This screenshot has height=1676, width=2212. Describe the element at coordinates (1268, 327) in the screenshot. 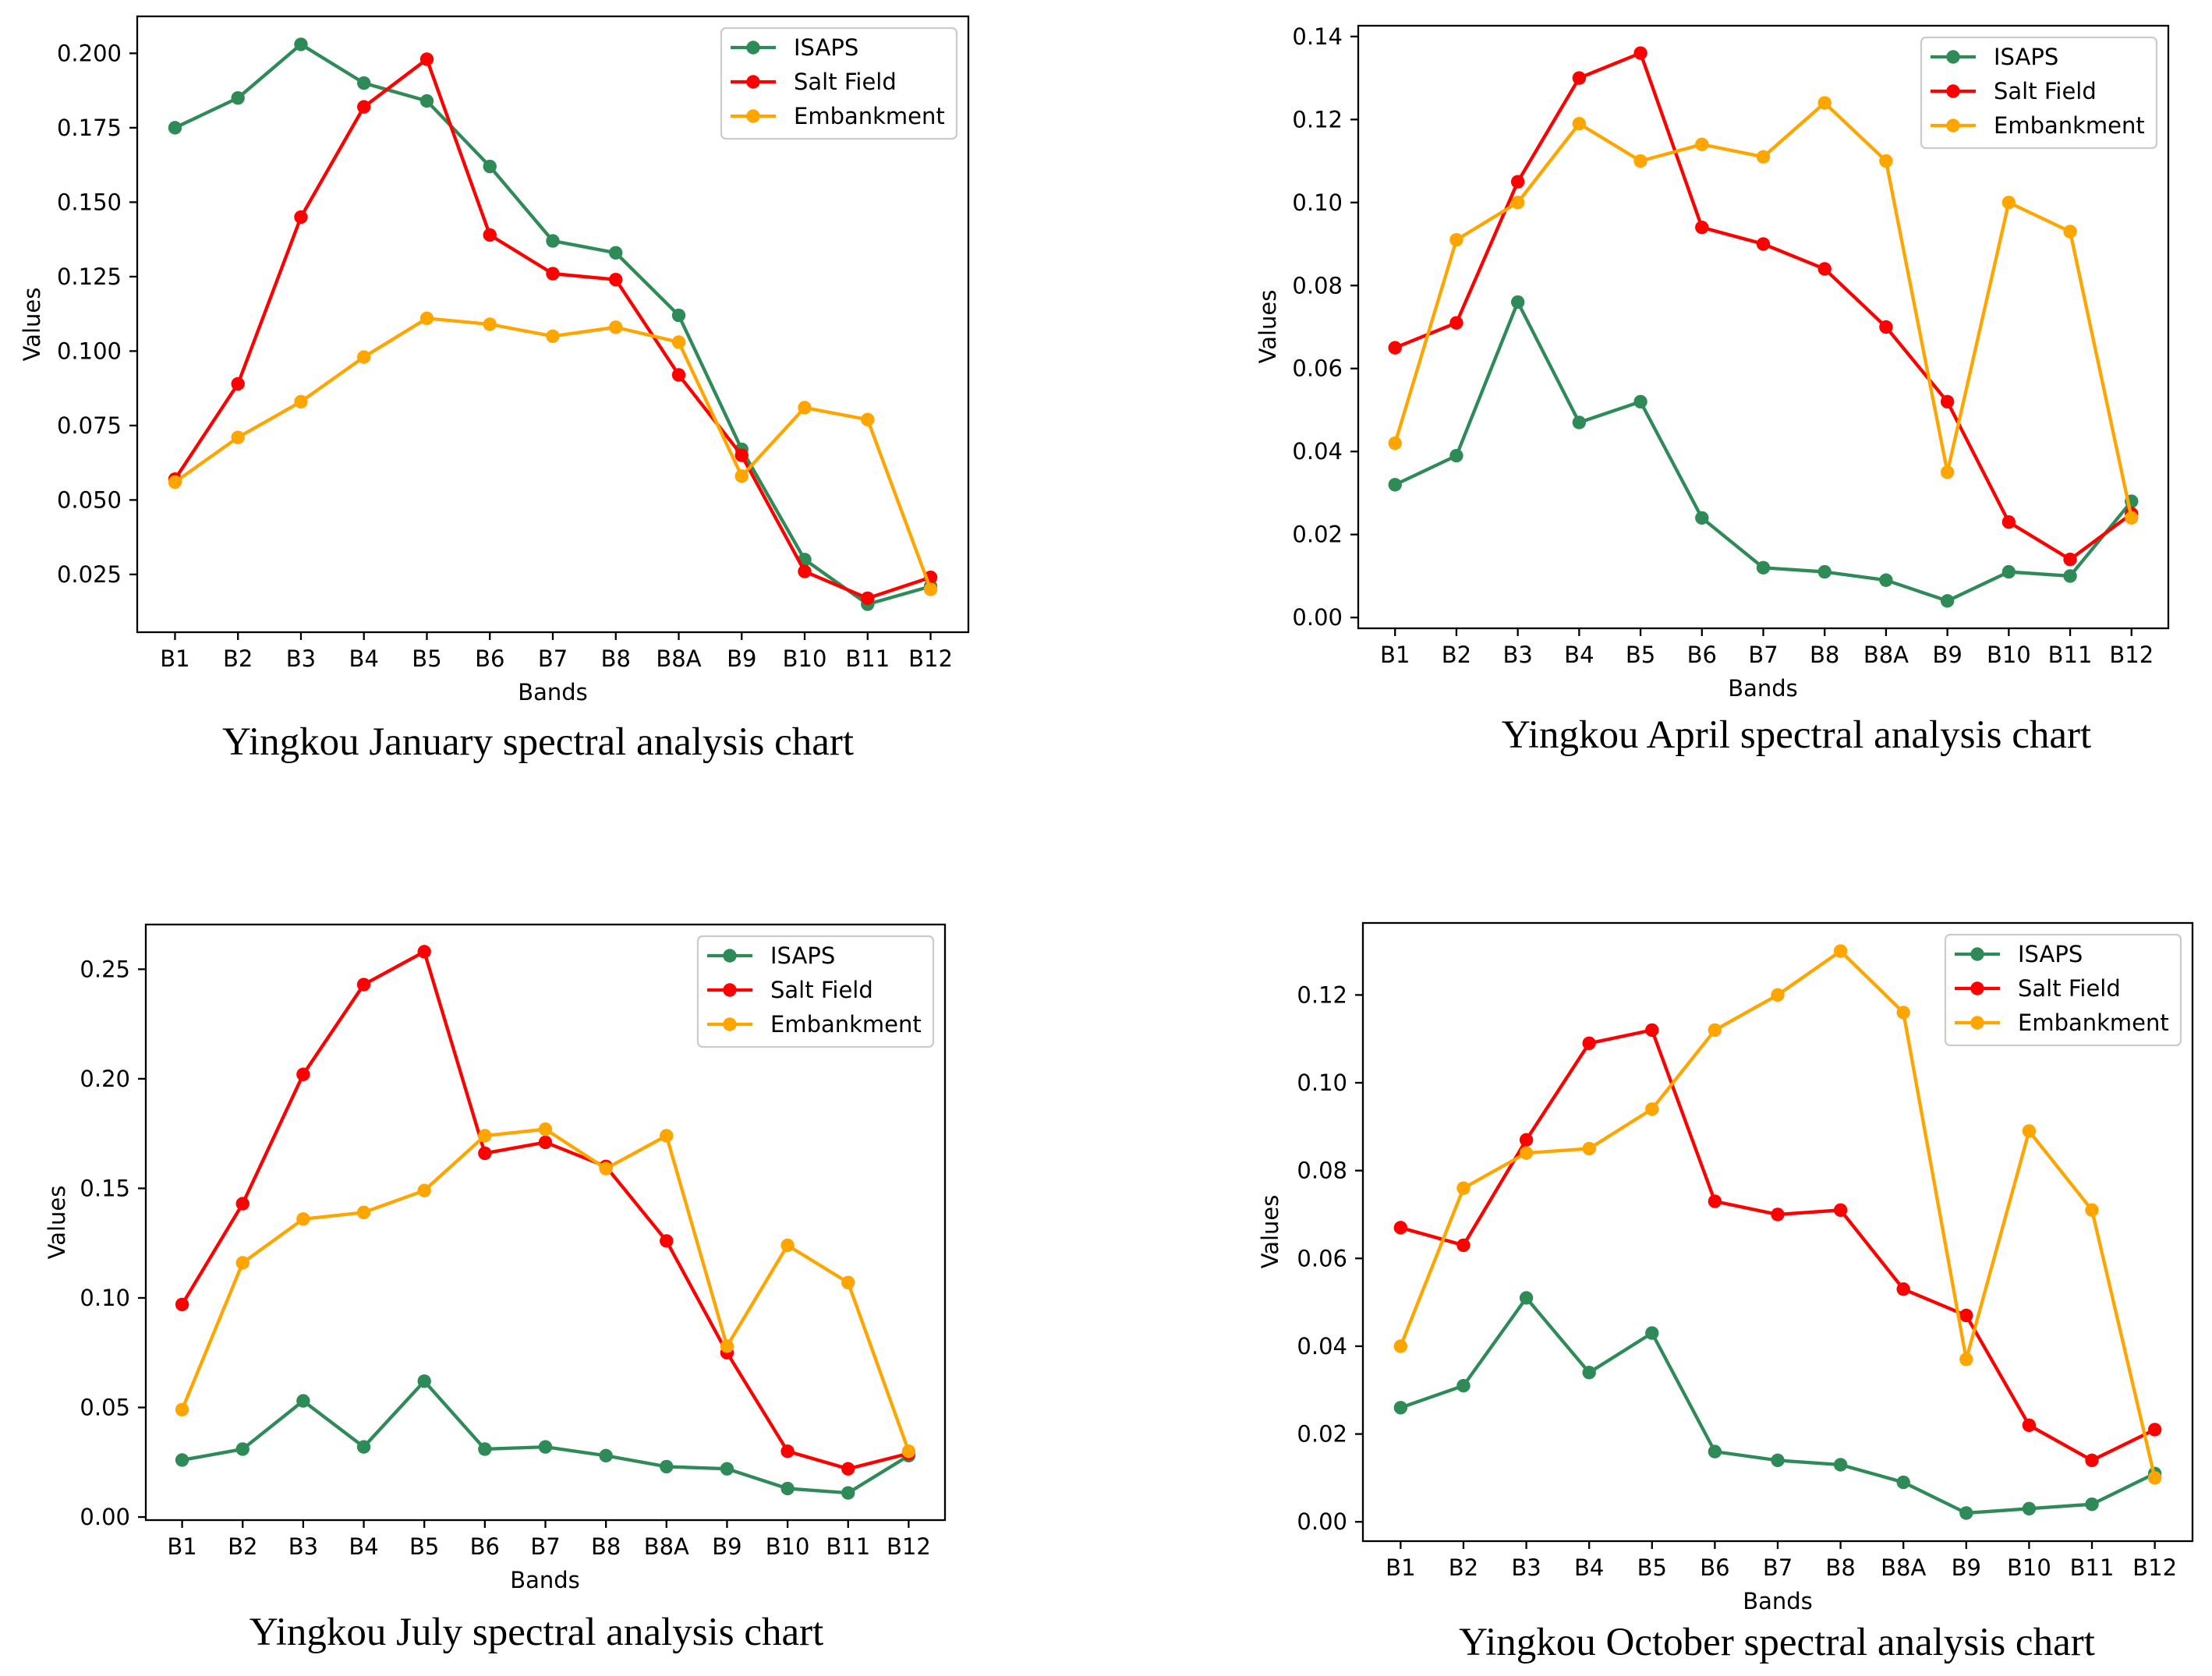

I see `y-axis-label: Values` at that location.